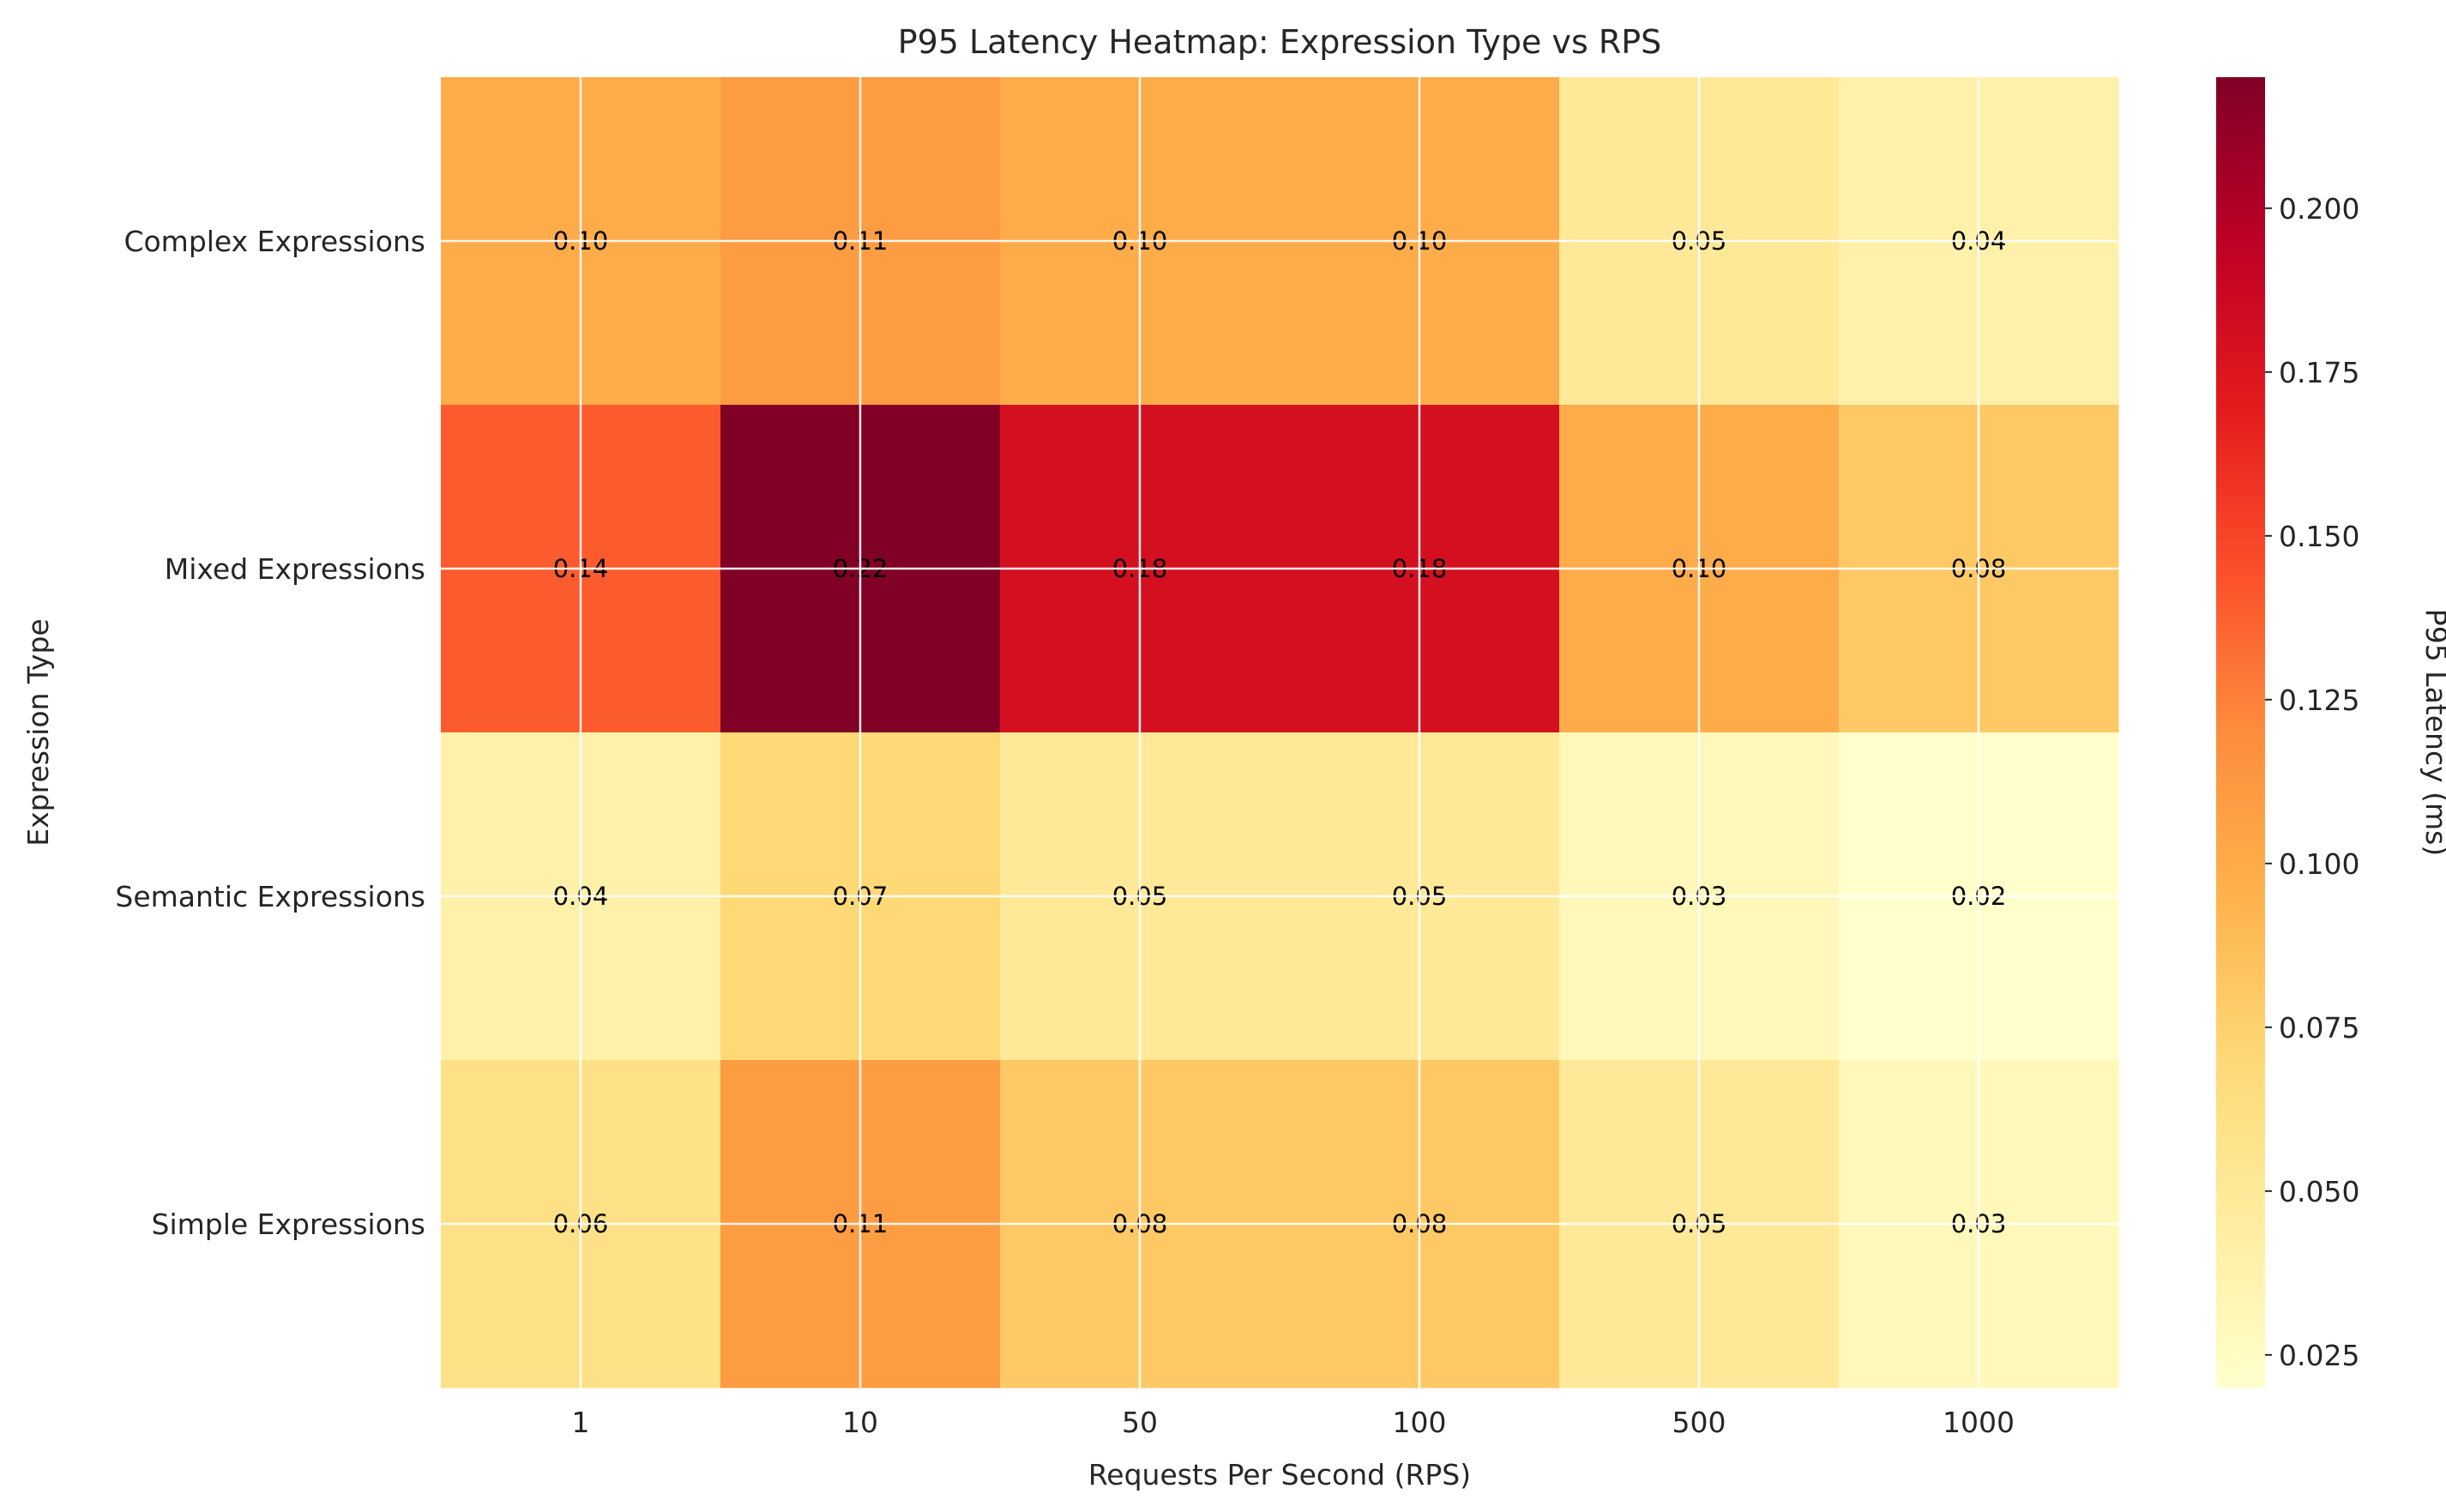 The height and width of the screenshot is (1512, 2446). I want to click on x-tick-label: 1000, so click(1979, 1422).